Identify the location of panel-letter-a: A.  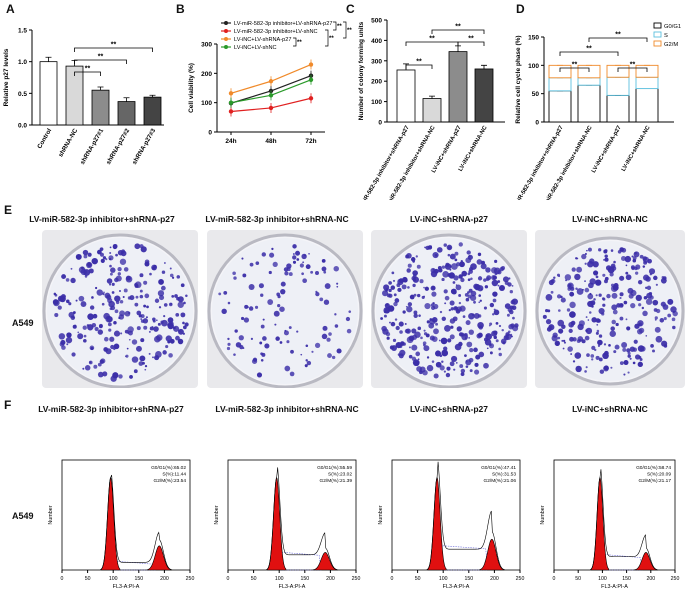
(10, 9).